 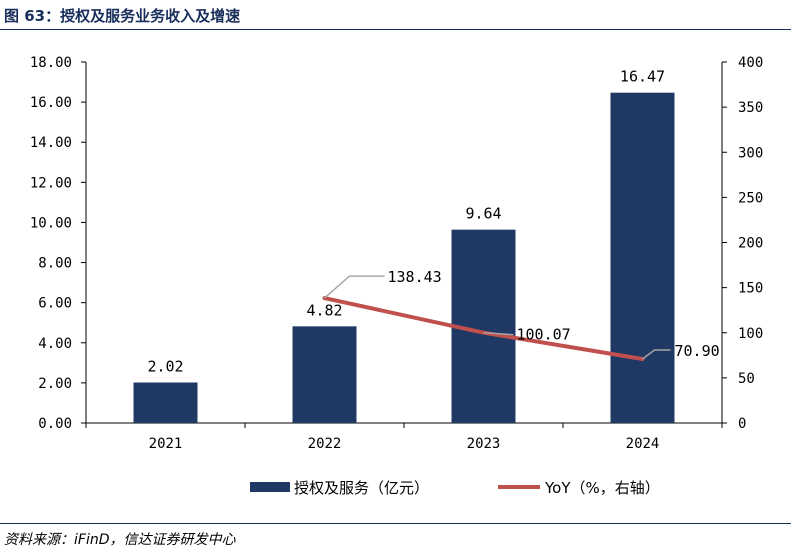 What do you see at coordinates (51, 63) in the screenshot?
I see `left-tick-label: 18.00` at bounding box center [51, 63].